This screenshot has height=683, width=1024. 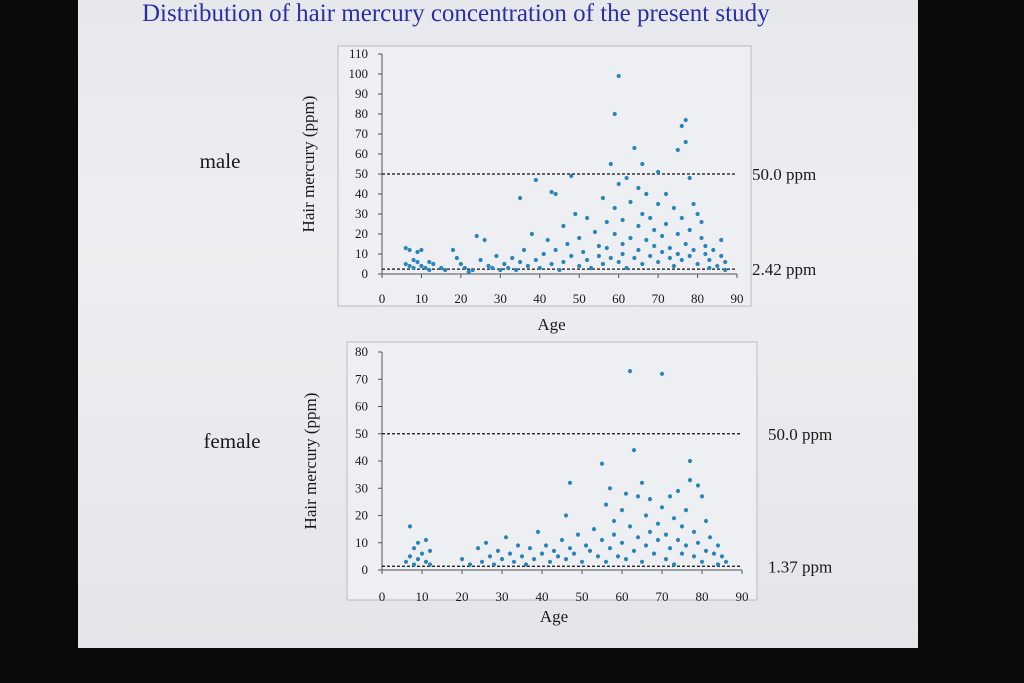 I want to click on chart1-x-tick-label: 30, so click(x=500, y=298).